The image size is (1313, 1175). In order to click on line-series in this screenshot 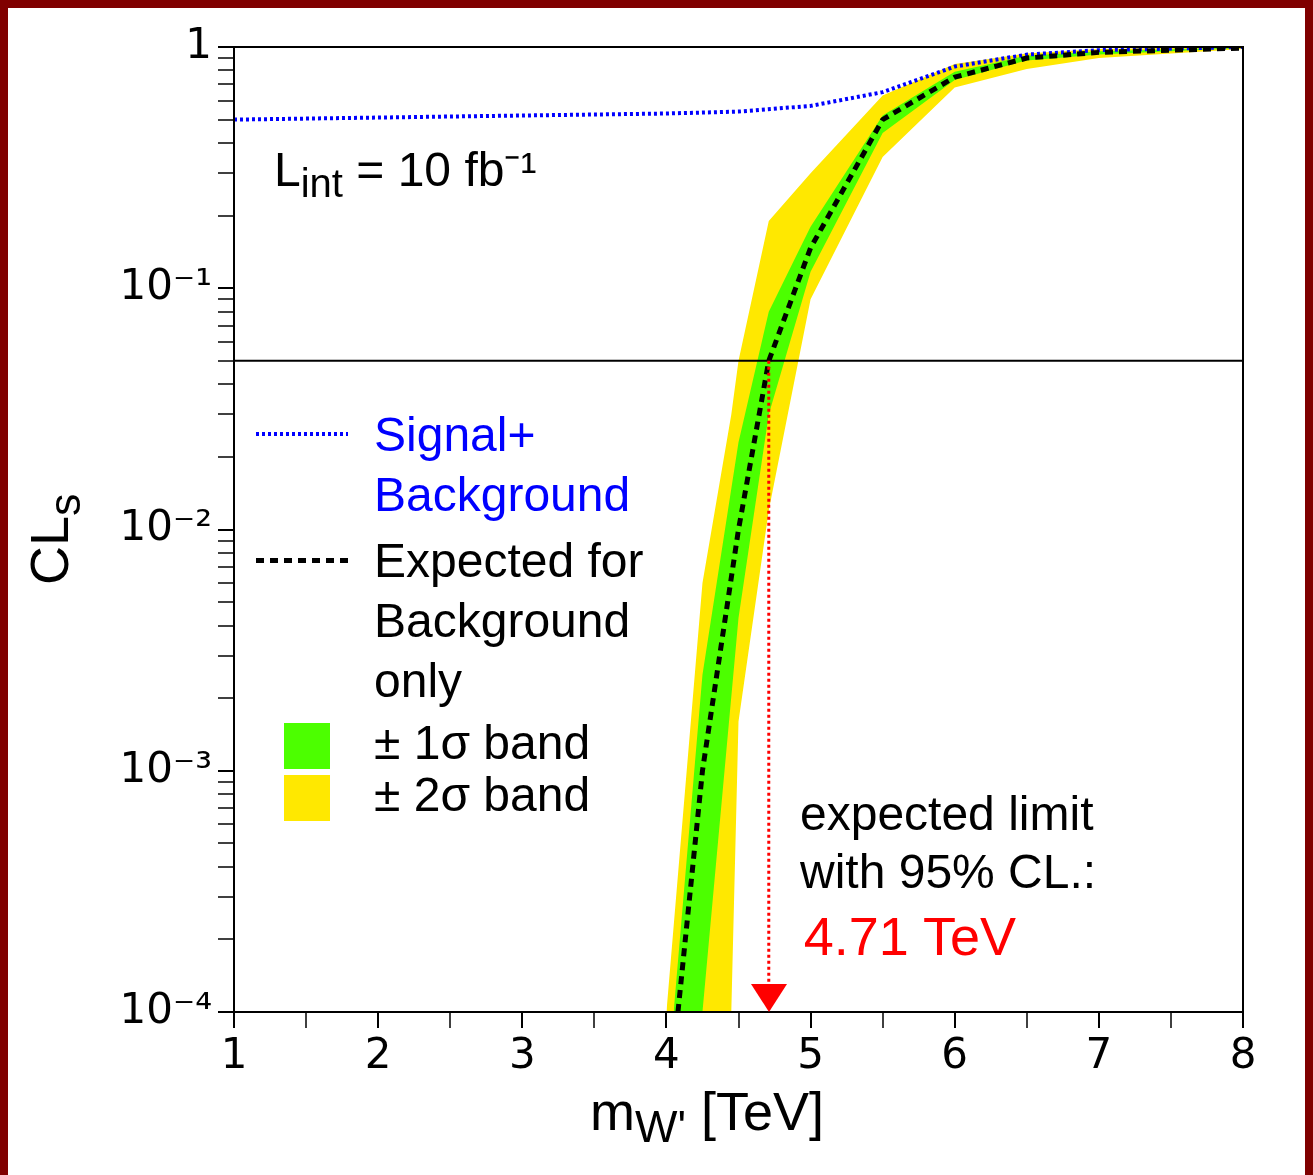, I will do `click(738, 84)`.